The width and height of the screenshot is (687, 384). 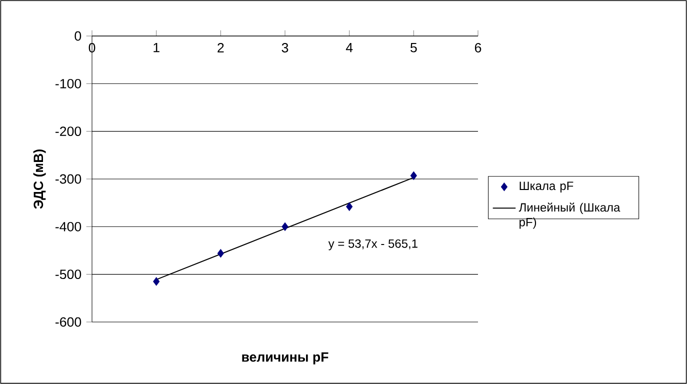 What do you see at coordinates (157, 47) in the screenshot?
I see `x-tick-label: 1` at bounding box center [157, 47].